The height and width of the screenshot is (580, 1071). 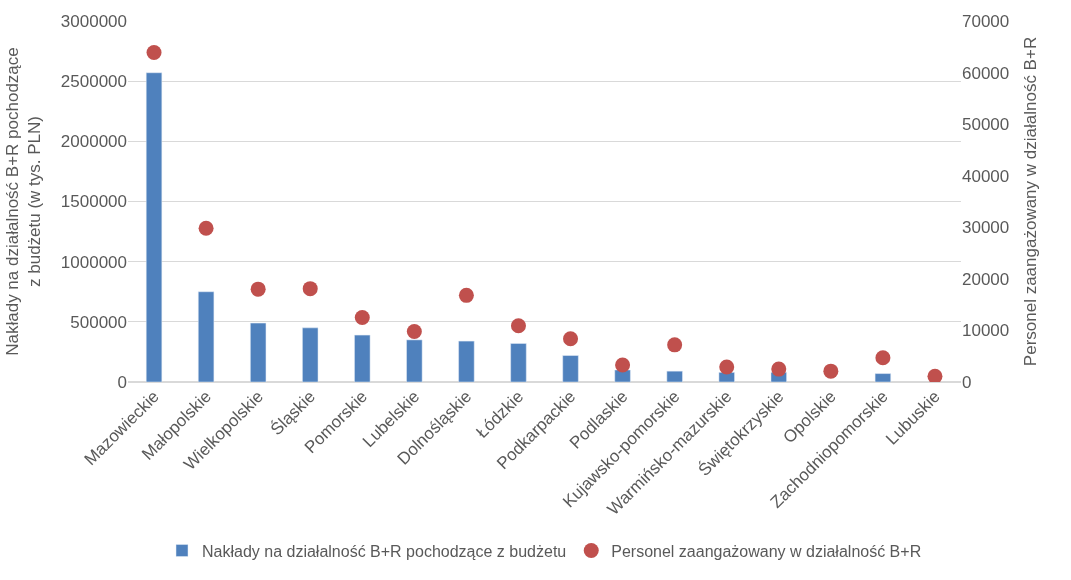 I want to click on y2-tick-label: 50000, so click(x=986, y=125).